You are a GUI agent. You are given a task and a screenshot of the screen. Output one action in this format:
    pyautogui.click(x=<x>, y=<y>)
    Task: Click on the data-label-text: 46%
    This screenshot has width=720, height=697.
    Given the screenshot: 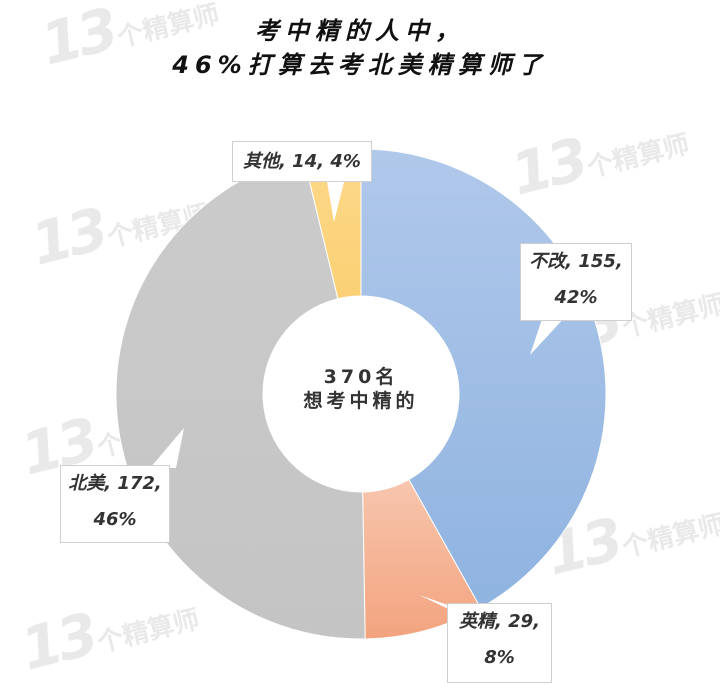 What is the action you would take?
    pyautogui.click(x=115, y=519)
    